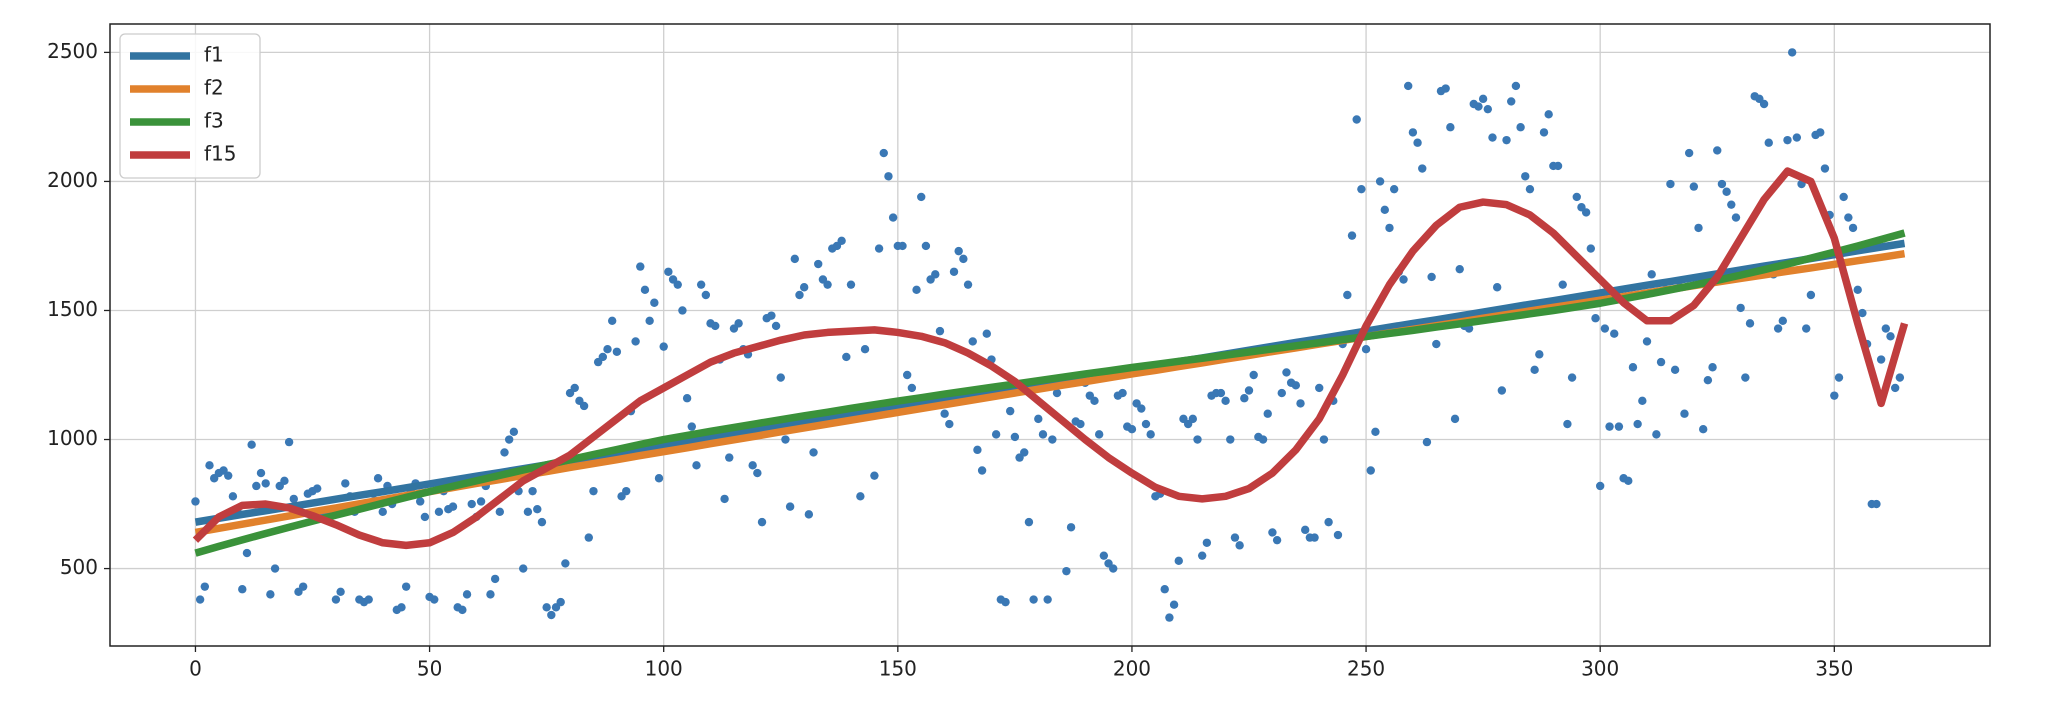  What do you see at coordinates (190, 106) in the screenshot?
I see `legend-frame` at bounding box center [190, 106].